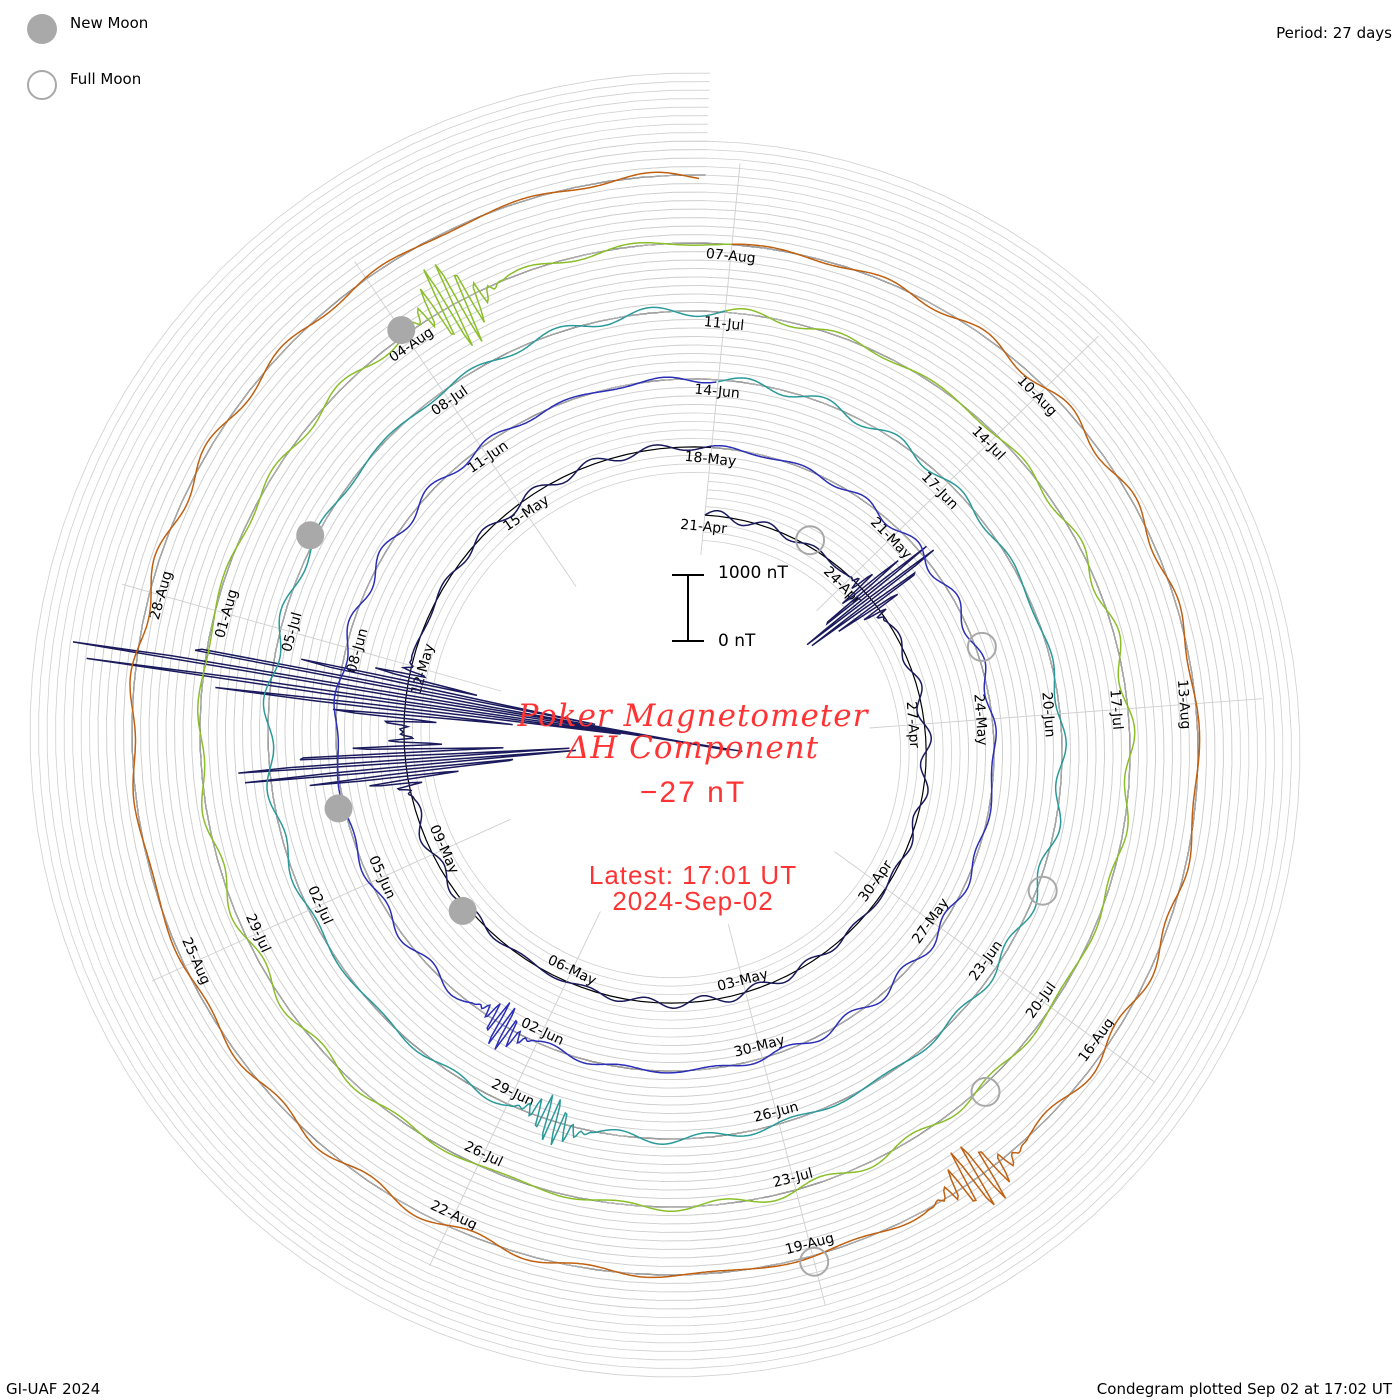 The width and height of the screenshot is (1400, 1400). Describe the element at coordinates (1184, 704) in the screenshot. I see `date-tick-label: 13-Aug` at that location.